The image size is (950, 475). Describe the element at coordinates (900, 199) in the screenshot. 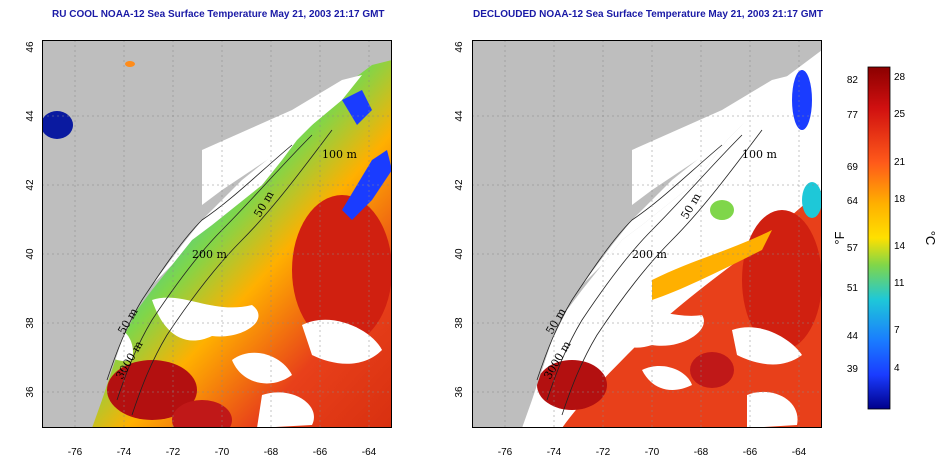

I see `c-tick-label: 18` at that location.